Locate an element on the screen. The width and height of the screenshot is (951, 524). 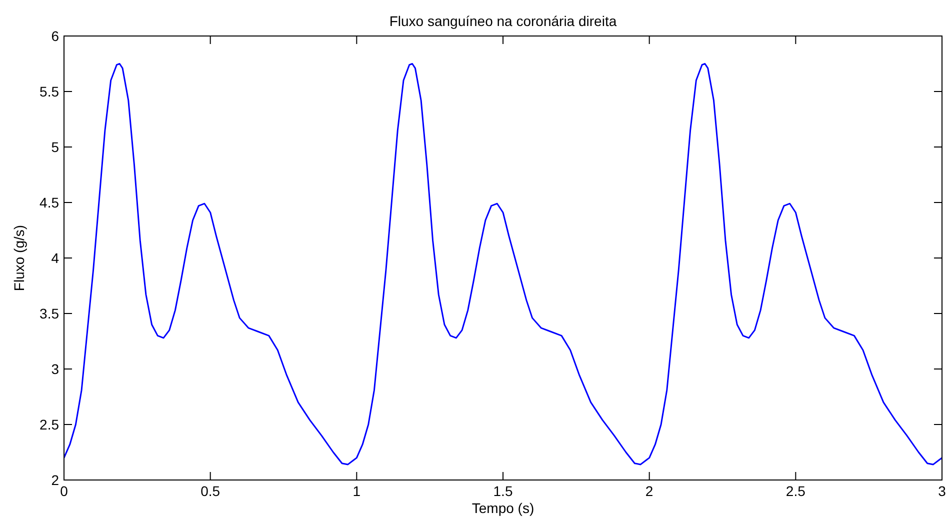
y-tick-label: 2 is located at coordinates (55, 480).